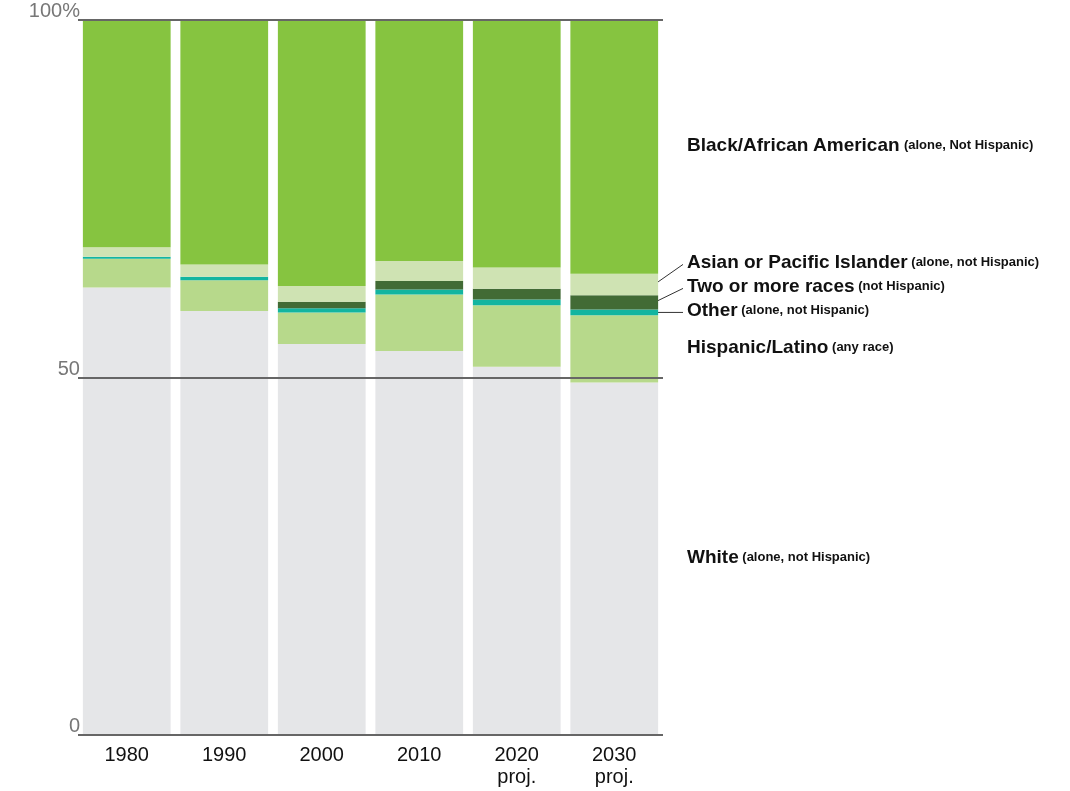  Describe the element at coordinates (816, 286) in the screenshot. I see `series-label: Two or more races (not Hispanic)` at that location.